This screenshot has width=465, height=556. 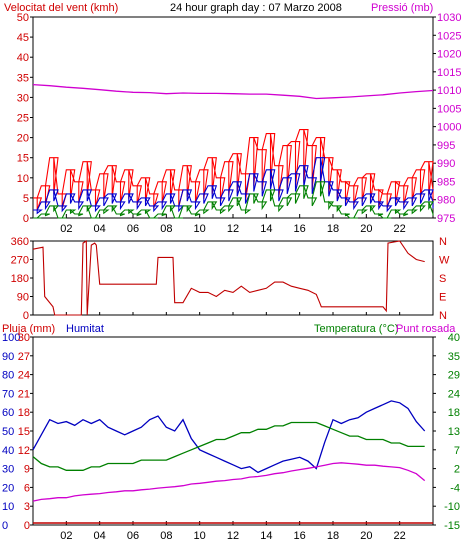 What do you see at coordinates (166, 229) in the screenshot?
I see `wind-chart-xtick-label: 08` at bounding box center [166, 229].